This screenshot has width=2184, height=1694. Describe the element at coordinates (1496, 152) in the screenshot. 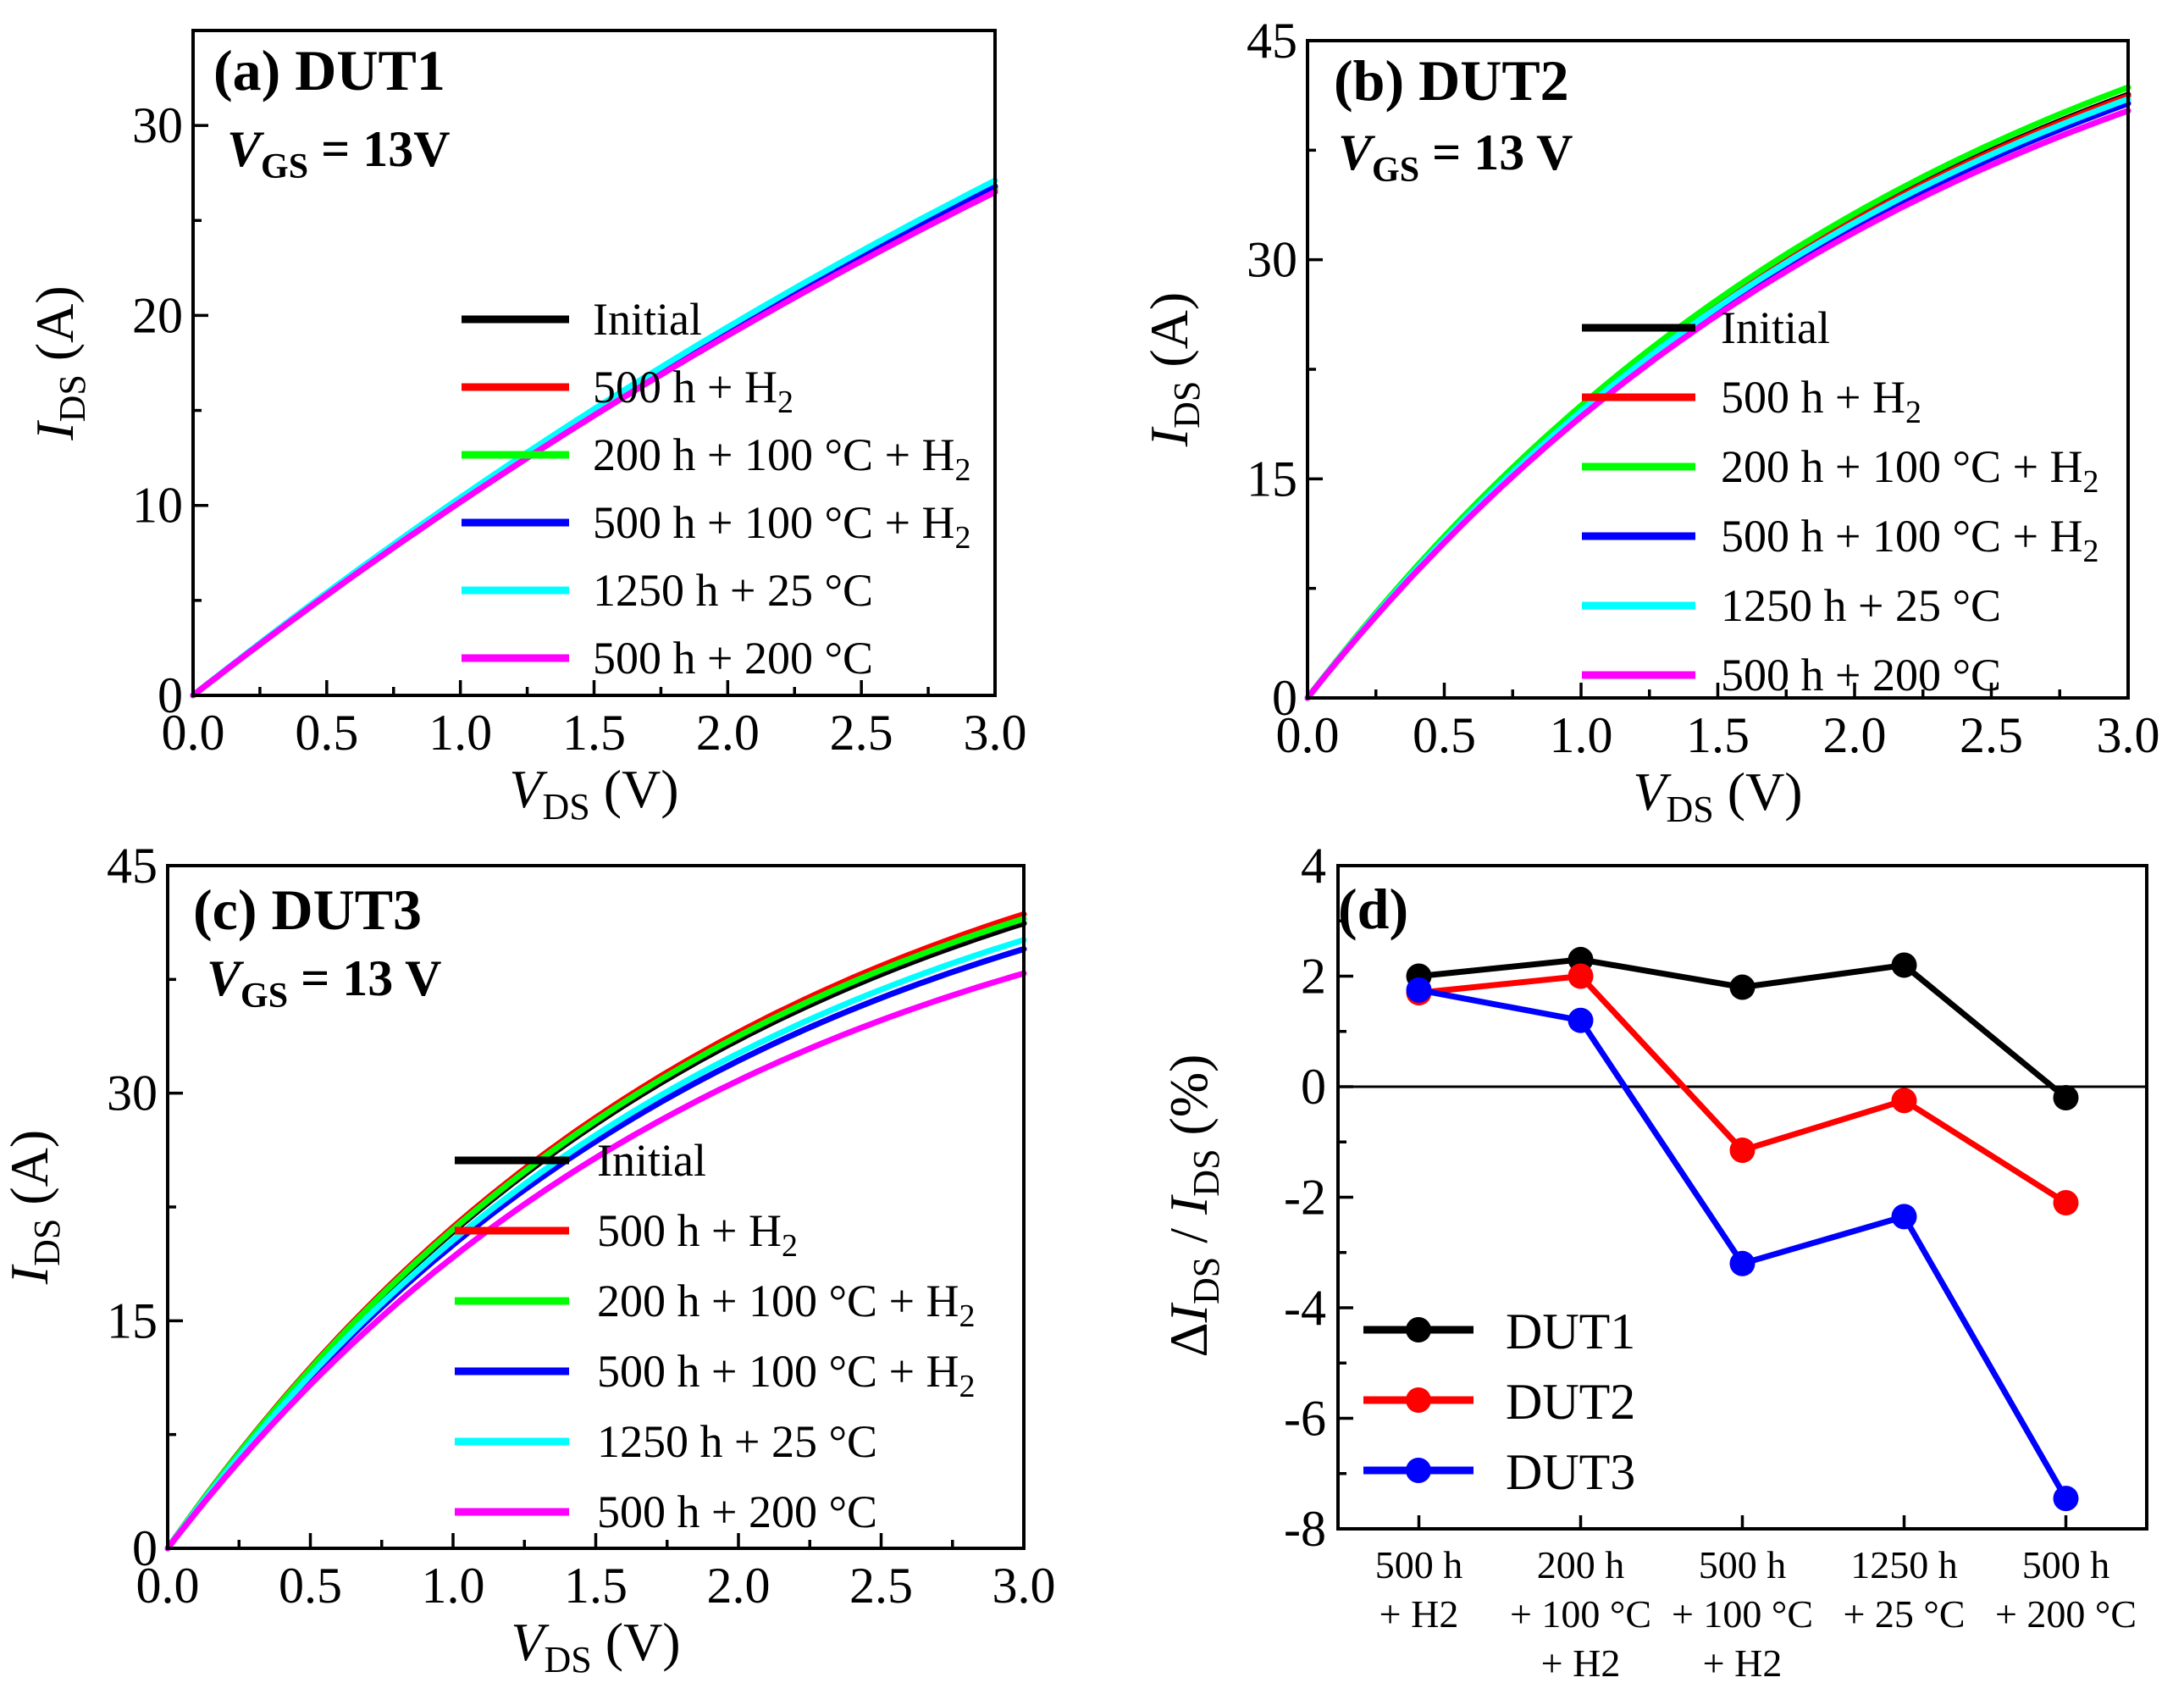

I see `condition-text: = 13 V` at that location.